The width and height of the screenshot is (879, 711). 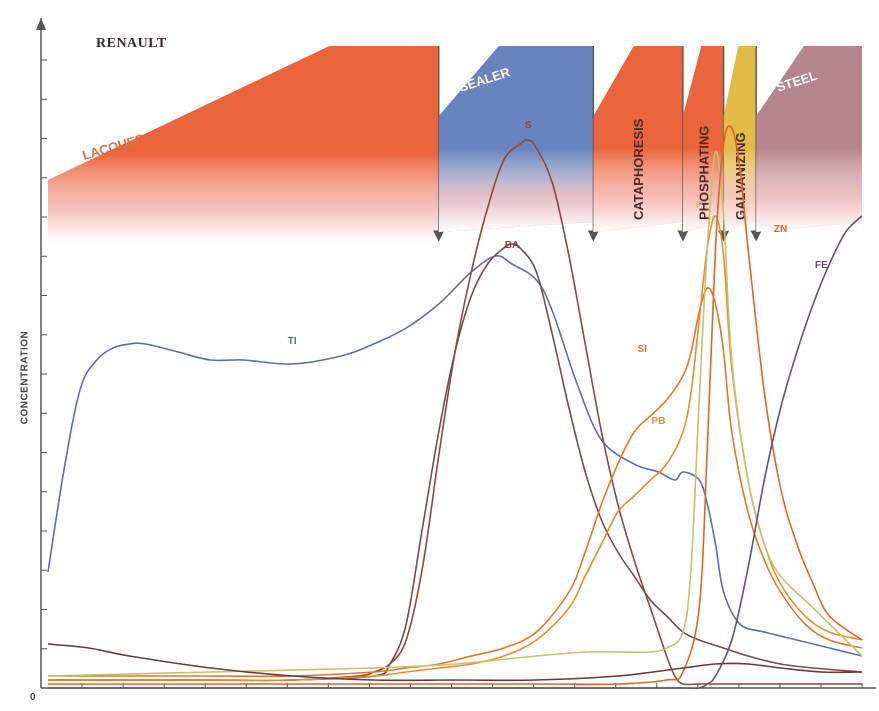 What do you see at coordinates (292, 341) in the screenshot?
I see `series-label-ti: TI` at bounding box center [292, 341].